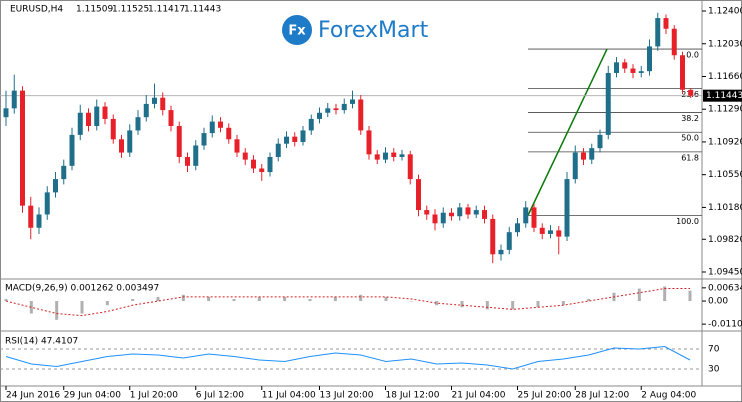 Image resolution: width=742 pixels, height=402 pixels. I want to click on x-tick-label: 21 Jul 04:00, so click(479, 396).